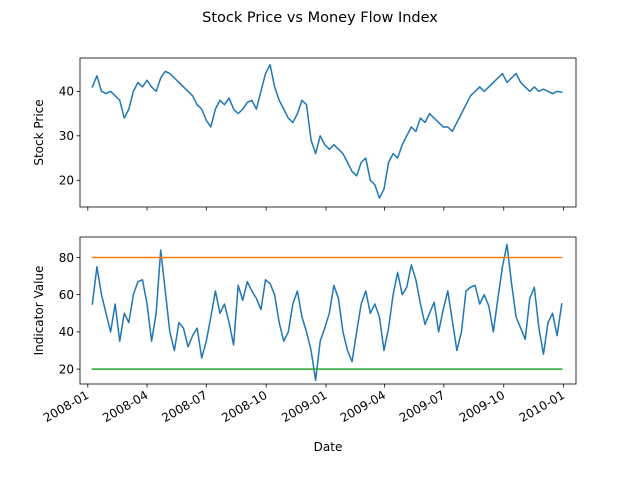 This screenshot has width=640, height=480. What do you see at coordinates (328, 447) in the screenshot?
I see `x-axis-label: Date` at bounding box center [328, 447].